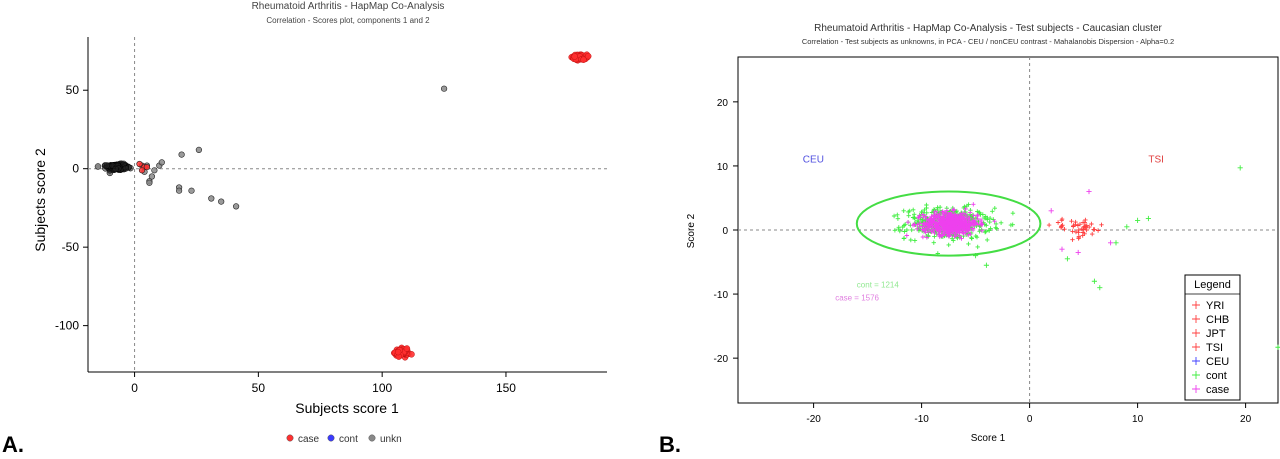  What do you see at coordinates (1214, 348) in the screenshot?
I see `panel-b-legend-label-TSI: TSI` at bounding box center [1214, 348].